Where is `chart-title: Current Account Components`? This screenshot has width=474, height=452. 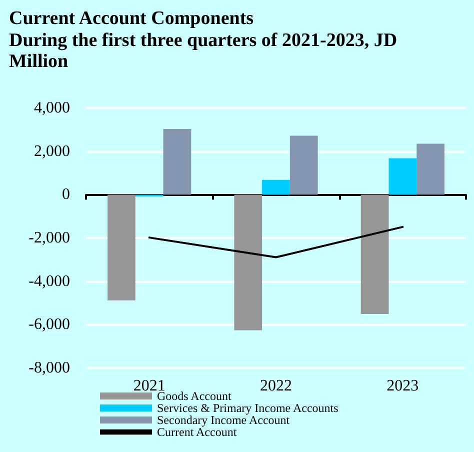
chart-title: Current Account Components is located at coordinates (131, 18).